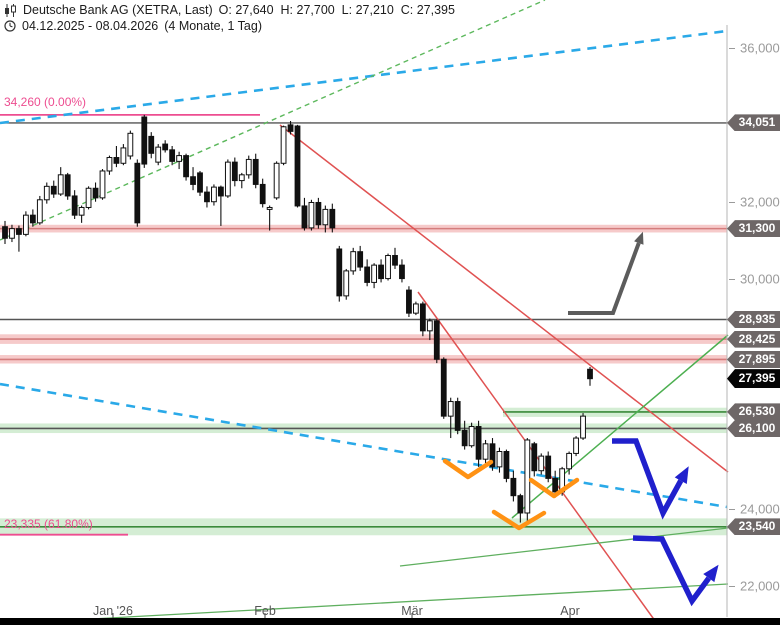  What do you see at coordinates (412, 611) in the screenshot?
I see `month-label: Mär` at bounding box center [412, 611].